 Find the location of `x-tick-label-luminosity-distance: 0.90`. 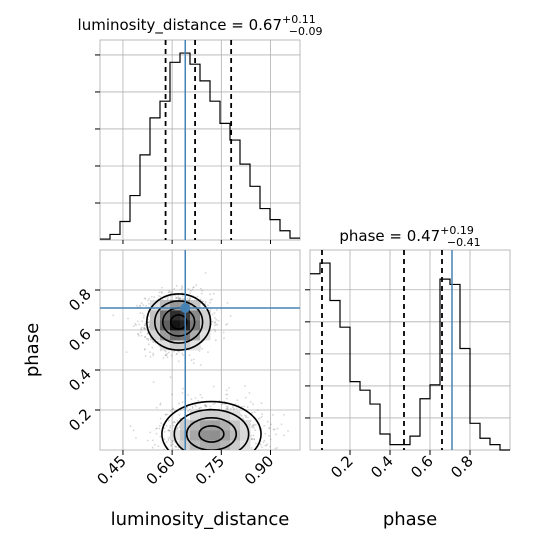

x-tick-label-luminosity-distance: 0.90 is located at coordinates (259, 470).